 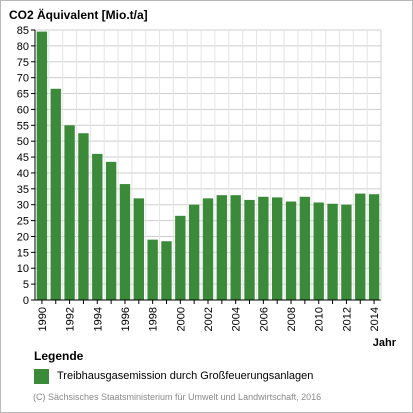 I want to click on bar-2012, so click(x=346, y=252).